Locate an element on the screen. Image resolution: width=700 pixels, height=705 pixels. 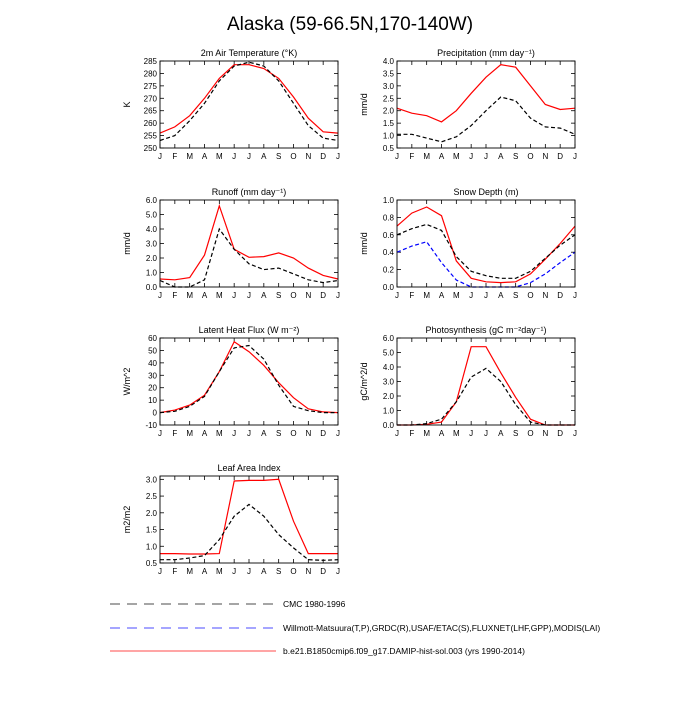
panel-title: Latent Heat Flux (W m⁻²) is located at coordinates (249, 330).